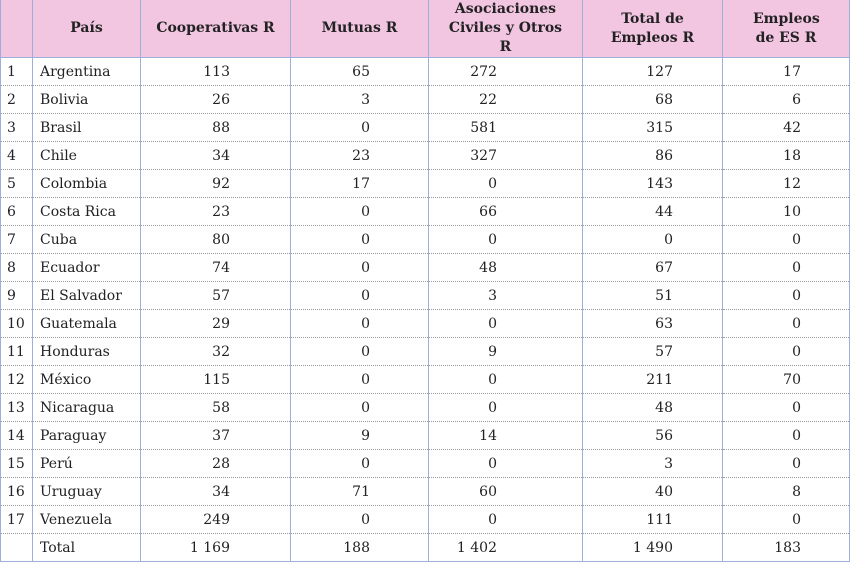 The height and width of the screenshot is (562, 850). What do you see at coordinates (652, 351) in the screenshot?
I see `value-cell: 57` at bounding box center [652, 351].